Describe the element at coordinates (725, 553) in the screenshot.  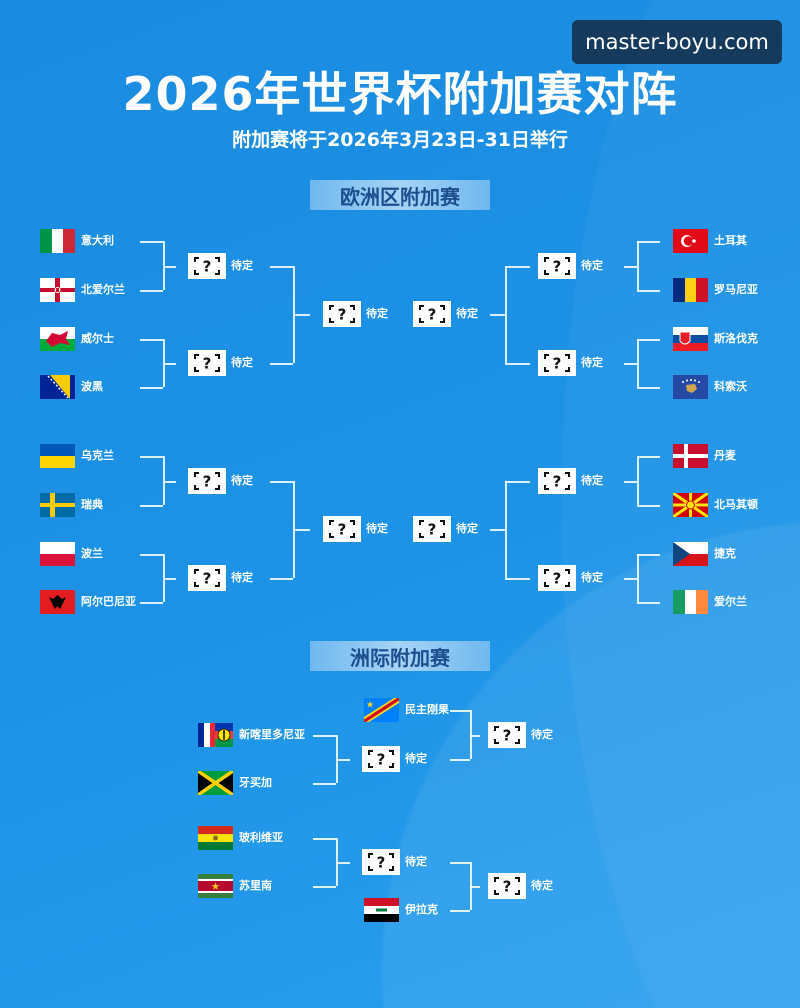
I see `team-name: 捷克` at that location.